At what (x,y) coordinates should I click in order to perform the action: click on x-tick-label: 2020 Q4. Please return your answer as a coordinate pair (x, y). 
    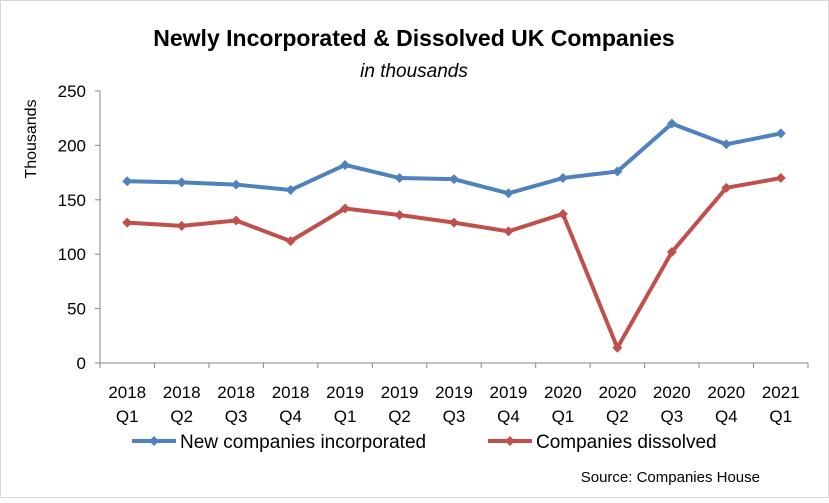
    Looking at the image, I should click on (726, 404).